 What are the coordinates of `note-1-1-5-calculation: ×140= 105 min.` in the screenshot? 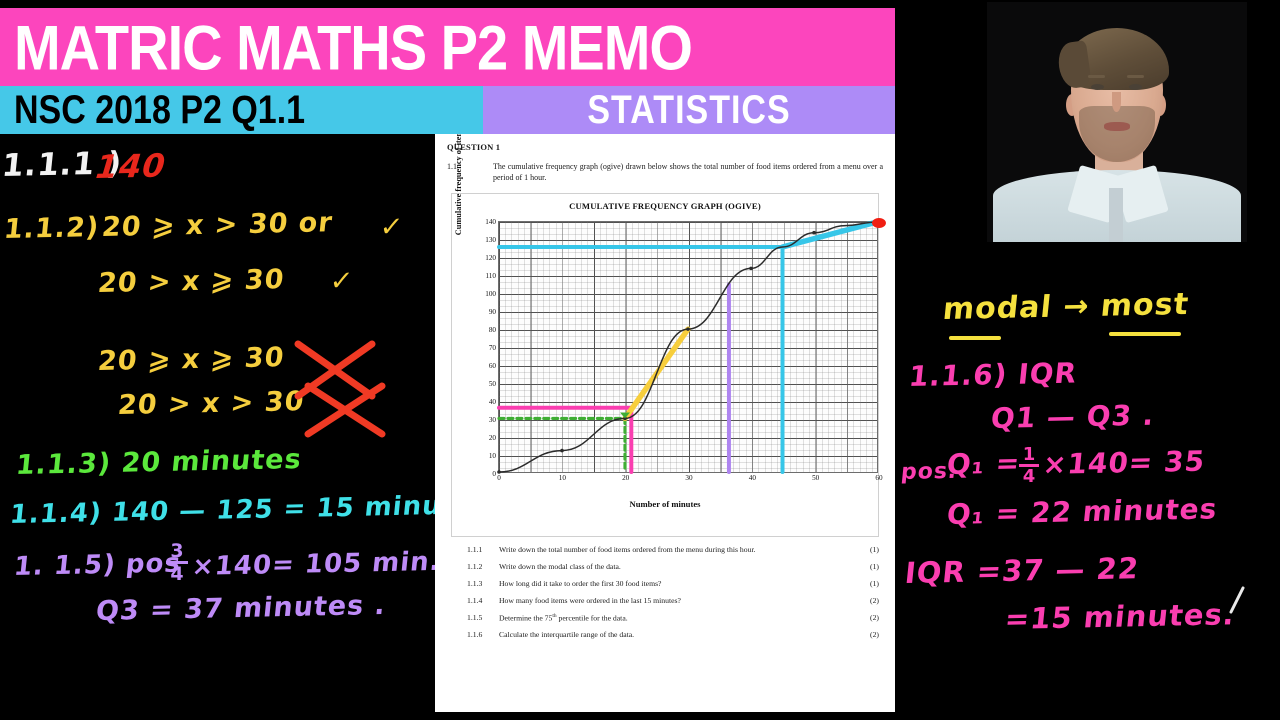 It's located at (314, 564).